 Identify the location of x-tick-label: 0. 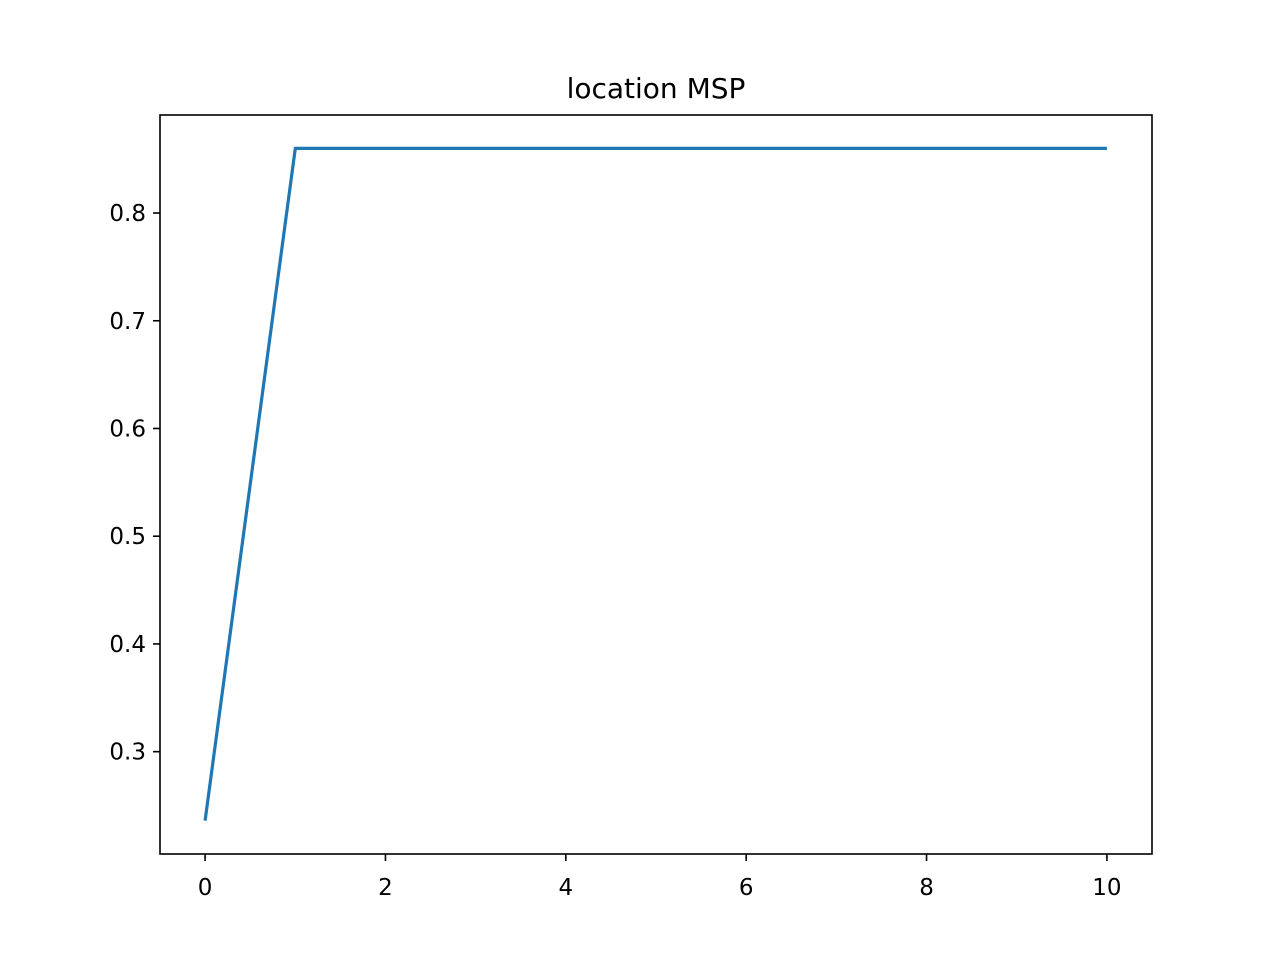
(205, 888).